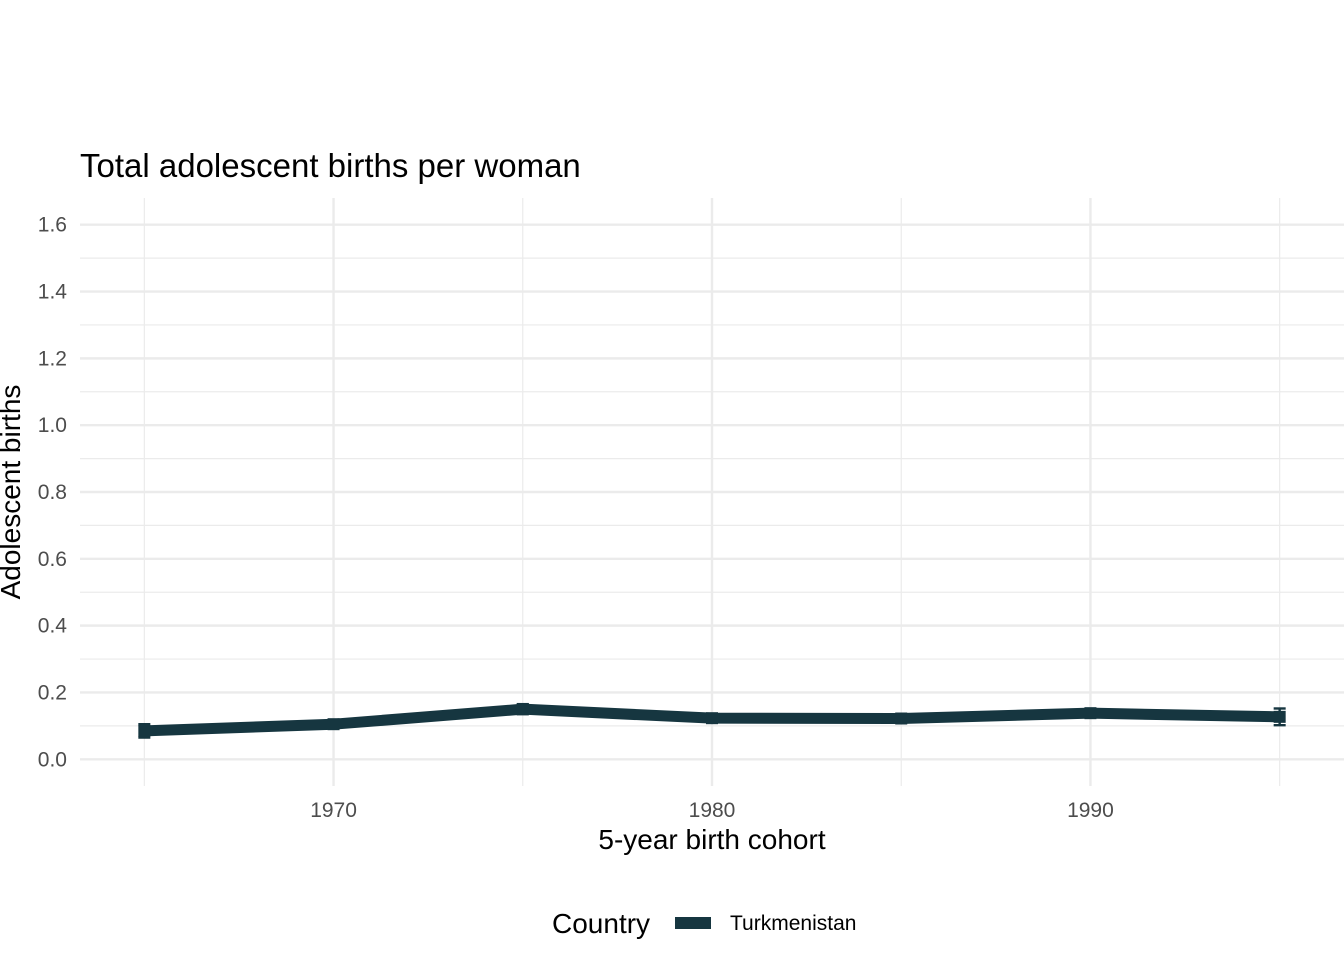  I want to click on legend-label-turkmenistan: Turkmenistan, so click(793, 923).